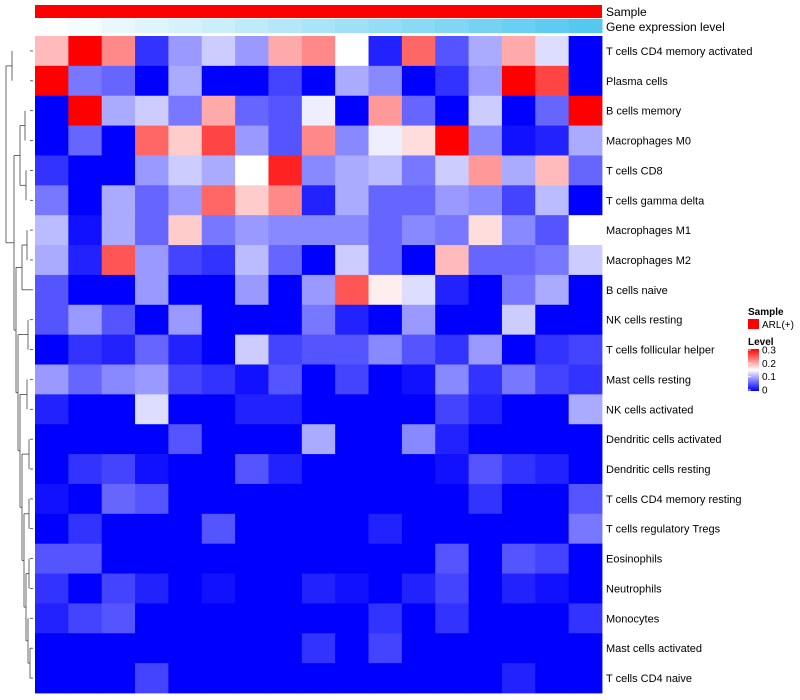  I want to click on legend-level-colorbar, so click(753, 370).